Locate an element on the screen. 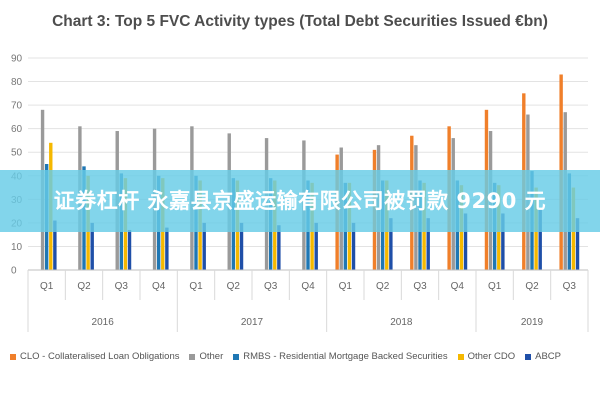 The height and width of the screenshot is (400, 600). legend-swatch-clo is located at coordinates (13, 356).